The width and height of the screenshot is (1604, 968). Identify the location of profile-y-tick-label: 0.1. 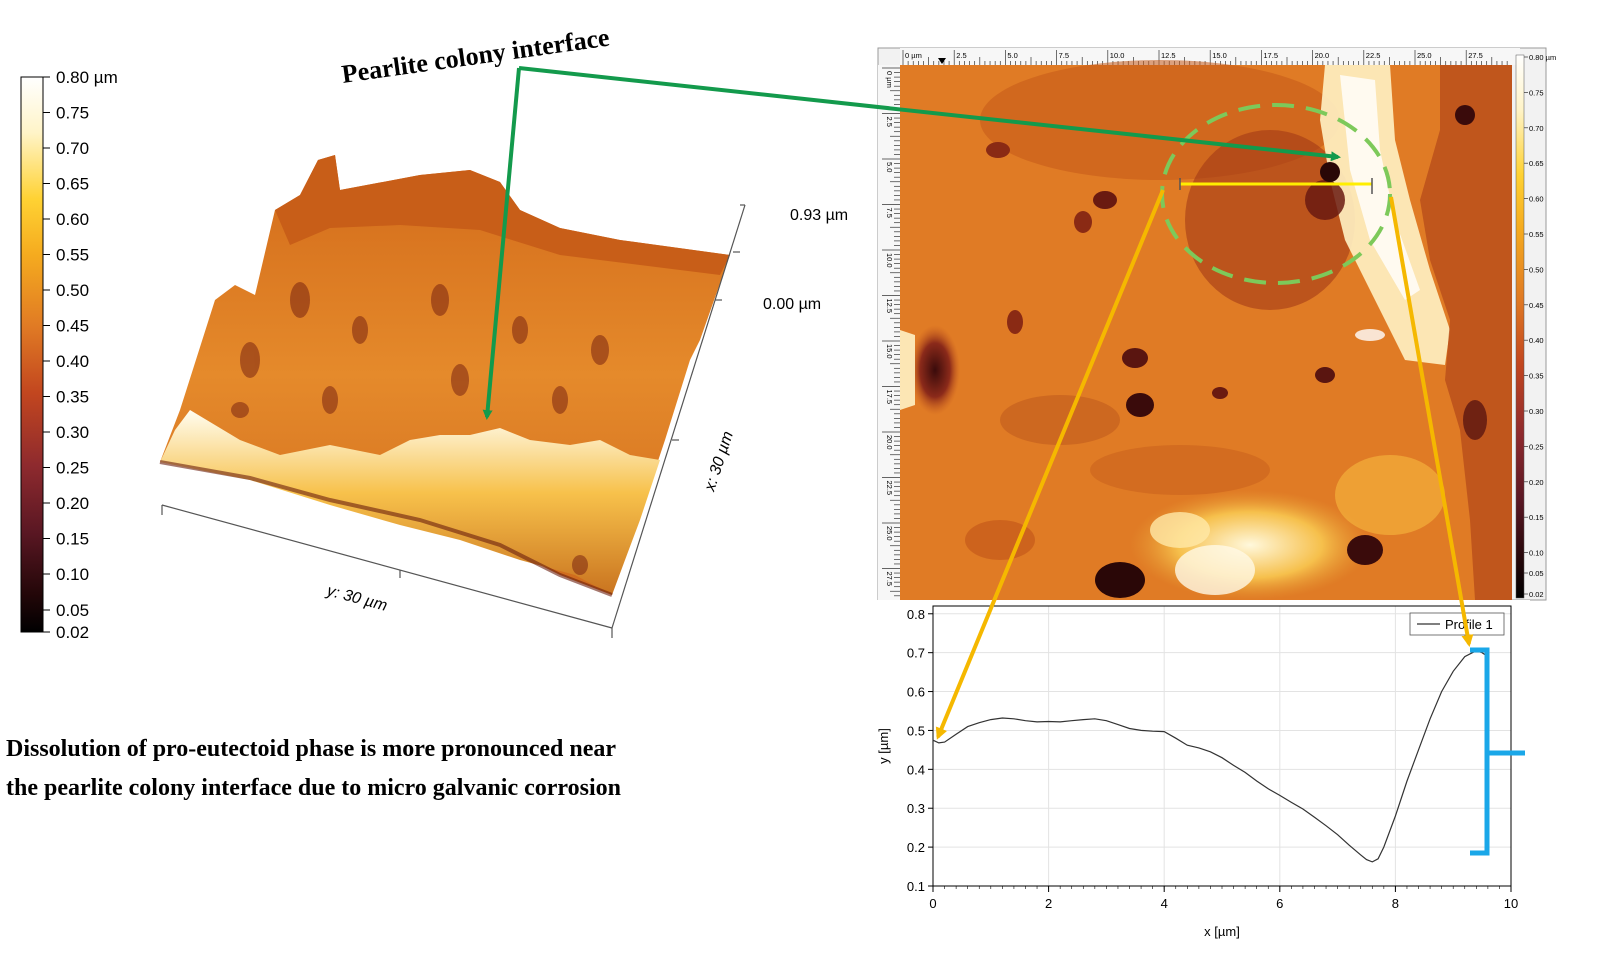
(916, 886).